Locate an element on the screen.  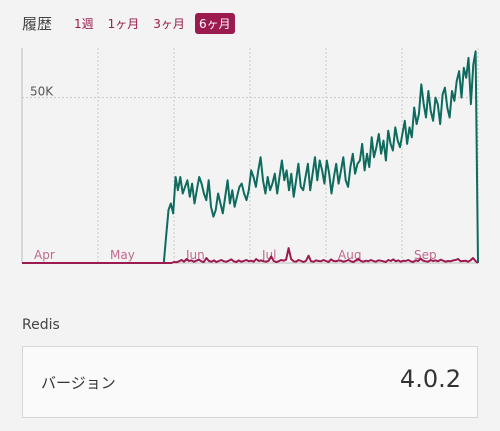
x-tick-label: Aug is located at coordinates (349, 255).